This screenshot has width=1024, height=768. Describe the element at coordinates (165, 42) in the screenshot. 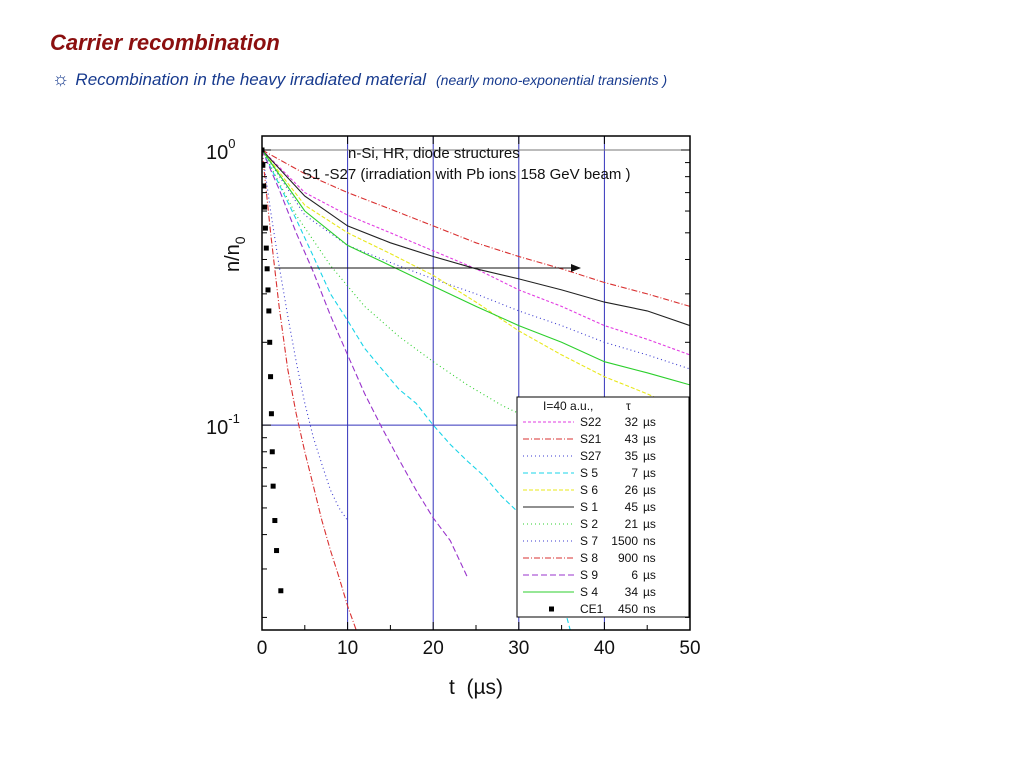

I see `slide-title: Carrier recombination` at that location.